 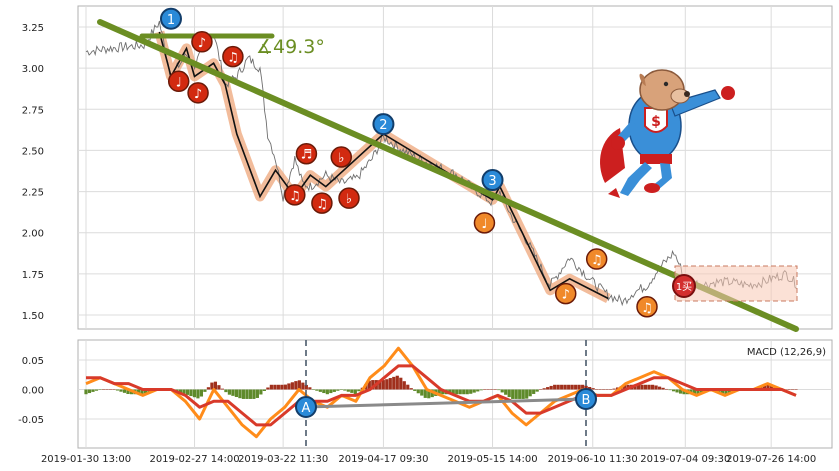 I want to click on note-marker-icon: ♫, so click(x=596, y=259).